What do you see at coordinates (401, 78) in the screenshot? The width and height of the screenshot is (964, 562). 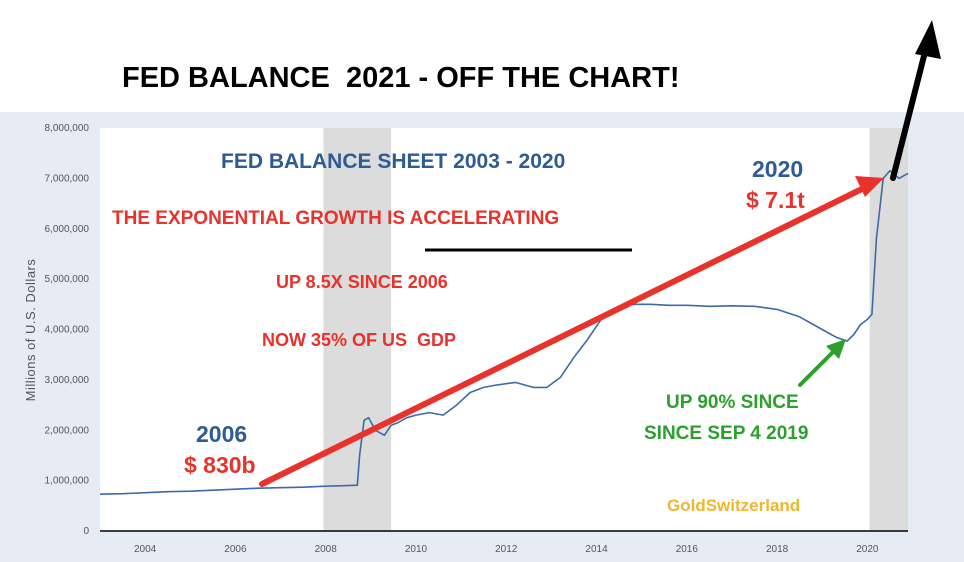 I see `headline: FED BALANCE 2021 - OFF THE CHART!` at bounding box center [401, 78].